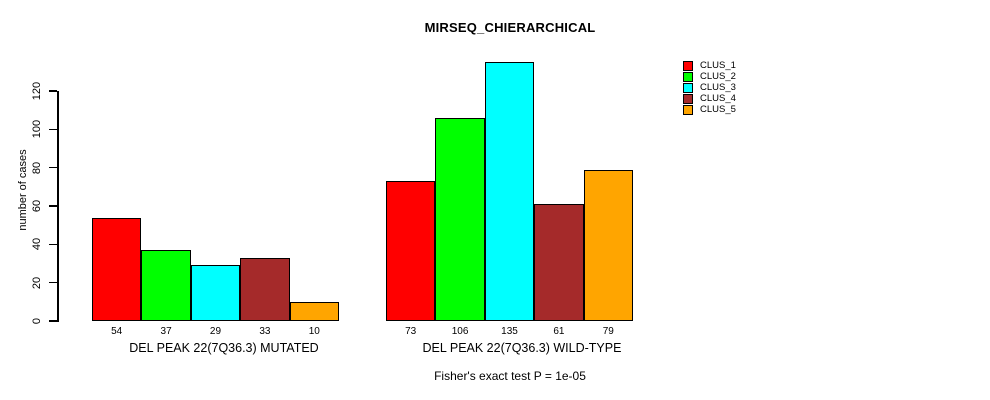 This screenshot has height=400, width=990. I want to click on y-axis-tick-label: 20, so click(37, 282).